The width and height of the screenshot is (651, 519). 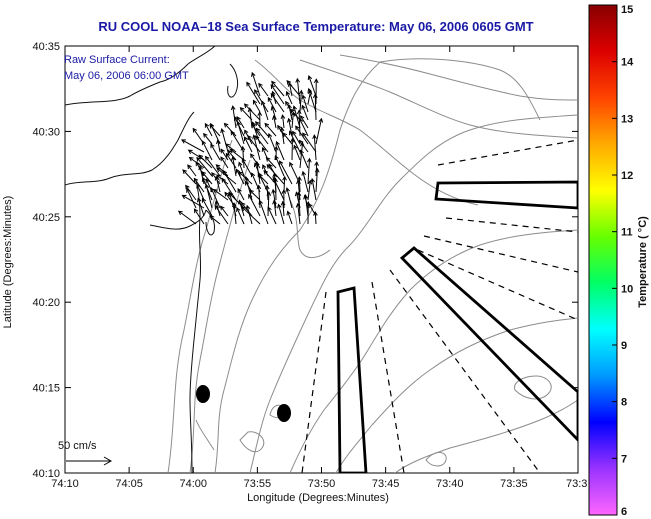 What do you see at coordinates (624, 459) in the screenshot?
I see `colorbar-tick-label: 7` at bounding box center [624, 459].